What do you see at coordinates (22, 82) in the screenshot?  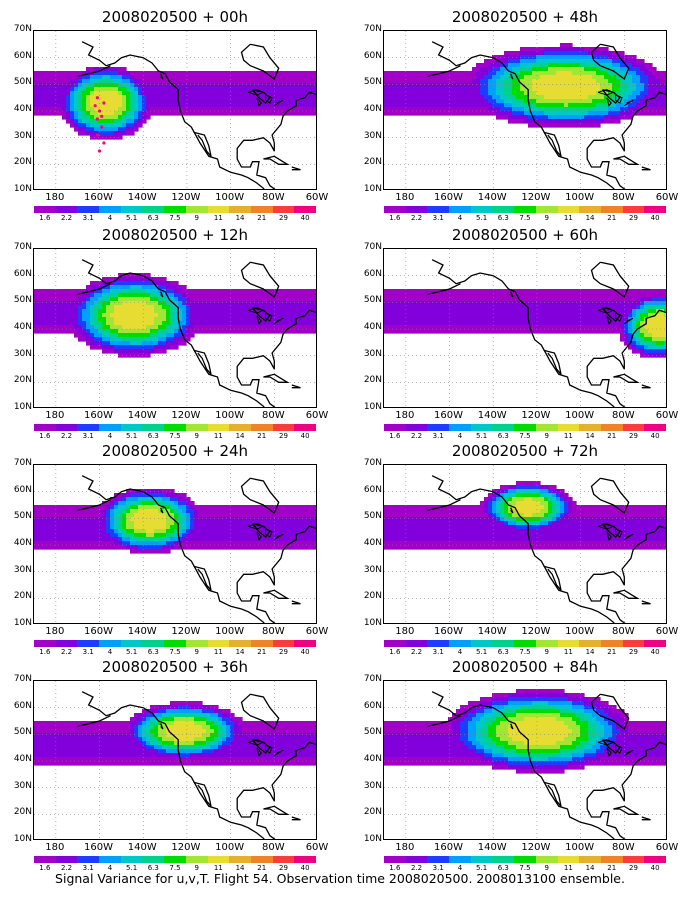 I see `latitude-tick-label: 50N` at bounding box center [22, 82].